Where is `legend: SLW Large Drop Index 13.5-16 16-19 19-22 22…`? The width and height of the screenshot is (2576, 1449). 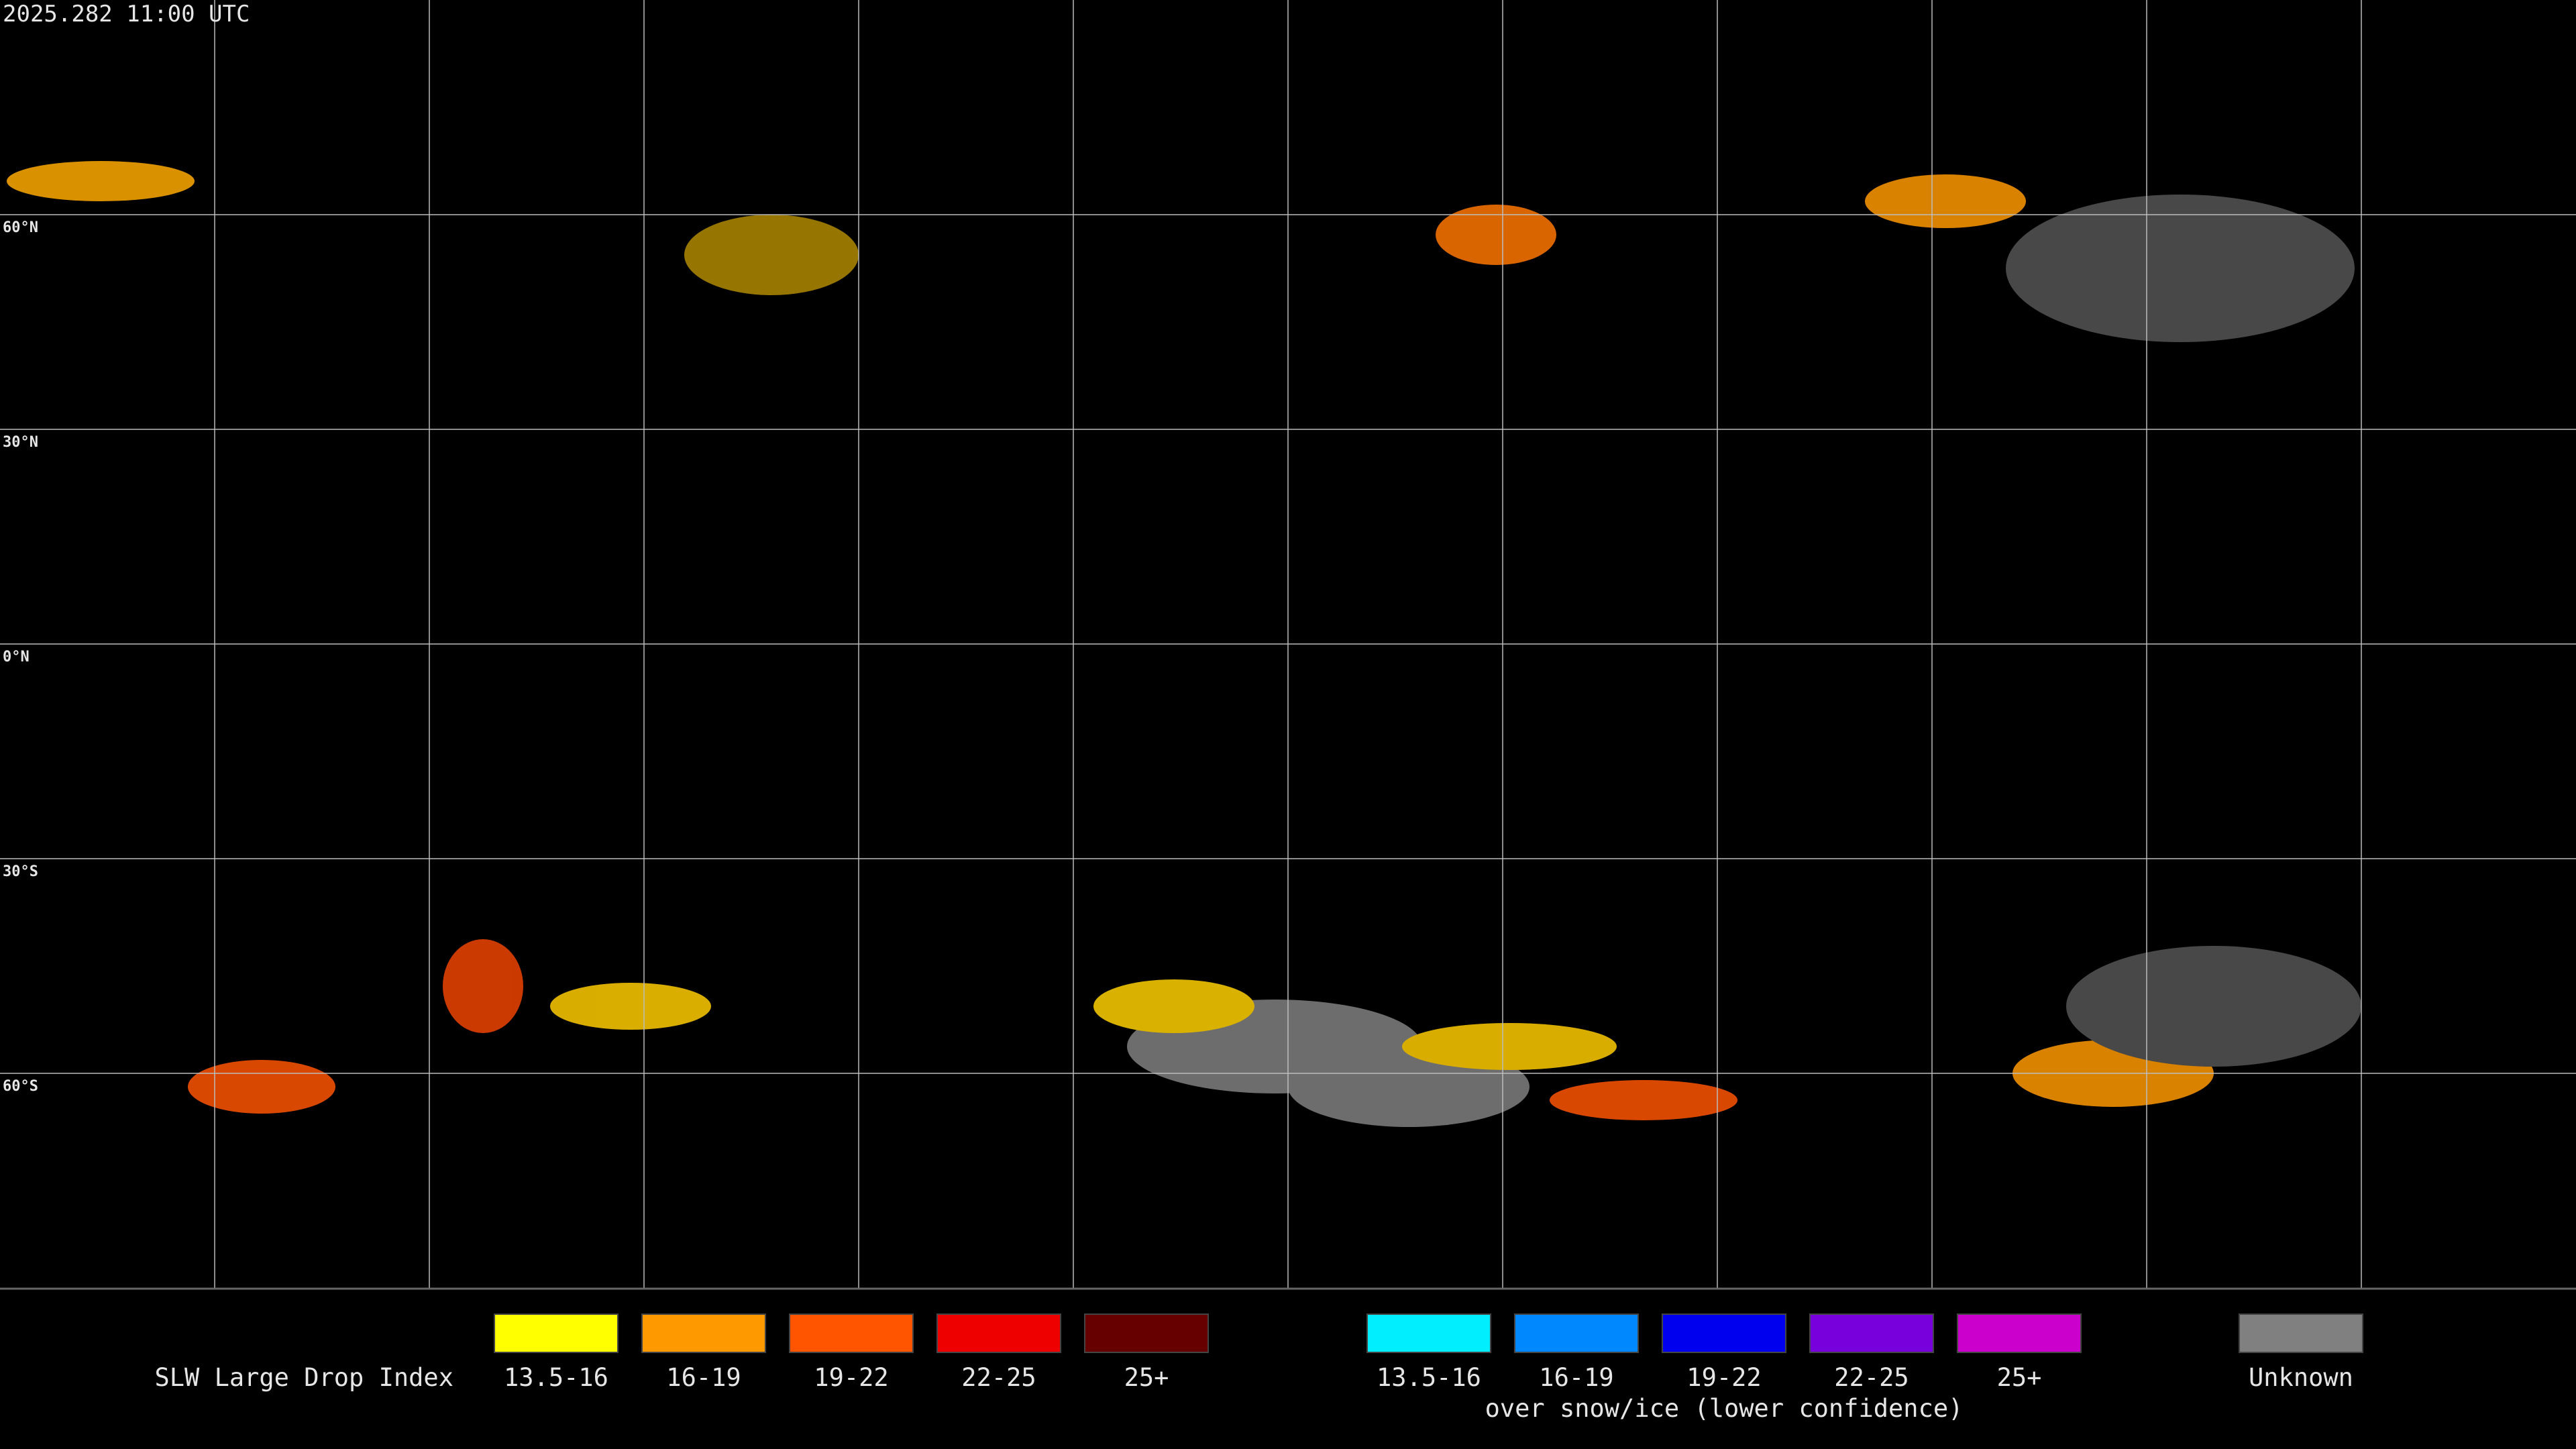 legend: SLW Large Drop Index 13.5-16 16-19 19-22 22… is located at coordinates (1258, 1368).